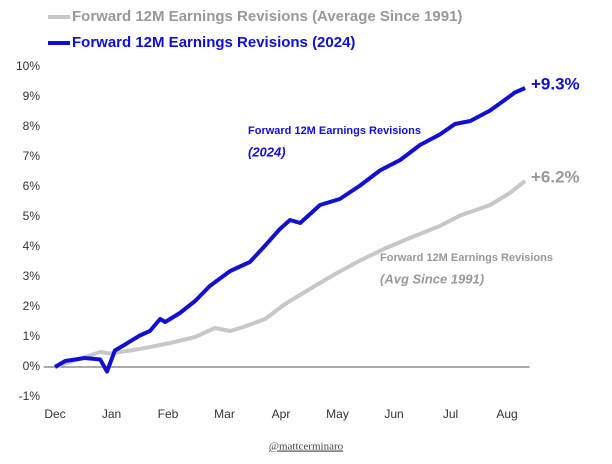  What do you see at coordinates (32, 216) in the screenshot?
I see `y-tick-label: 5%` at bounding box center [32, 216].